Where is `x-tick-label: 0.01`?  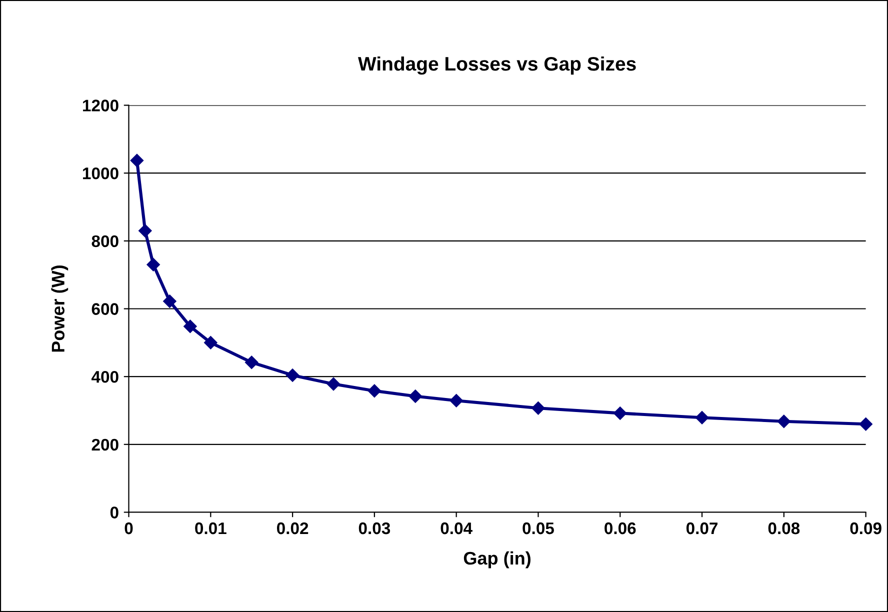
x-tick-label: 0.01 is located at coordinates (210, 528).